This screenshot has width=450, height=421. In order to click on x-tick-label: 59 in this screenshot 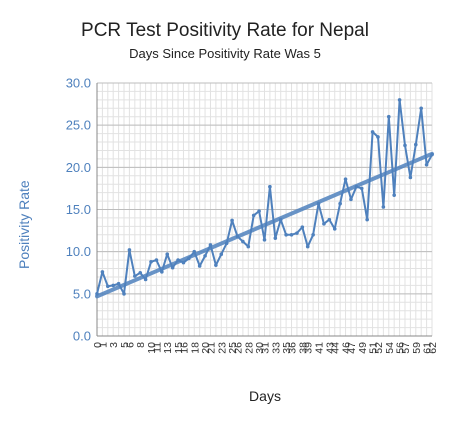, I will do `click(417, 348)`.